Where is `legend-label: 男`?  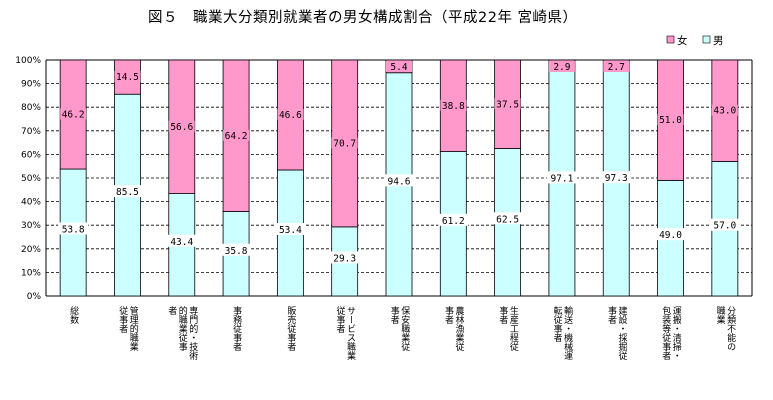
legend-label: 男 is located at coordinates (718, 41).